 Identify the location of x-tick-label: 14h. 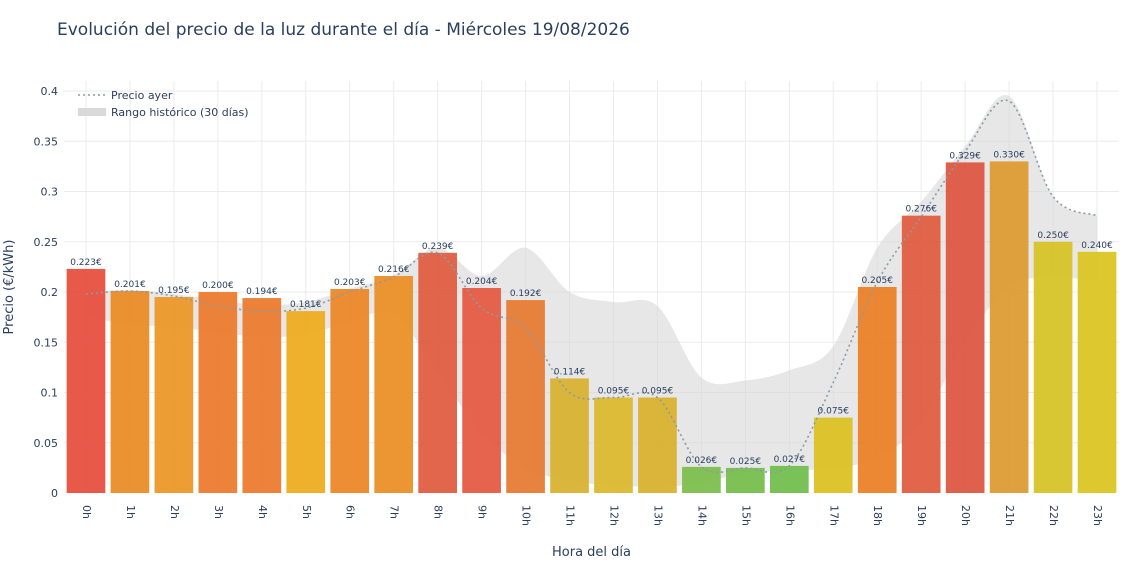
(701, 515).